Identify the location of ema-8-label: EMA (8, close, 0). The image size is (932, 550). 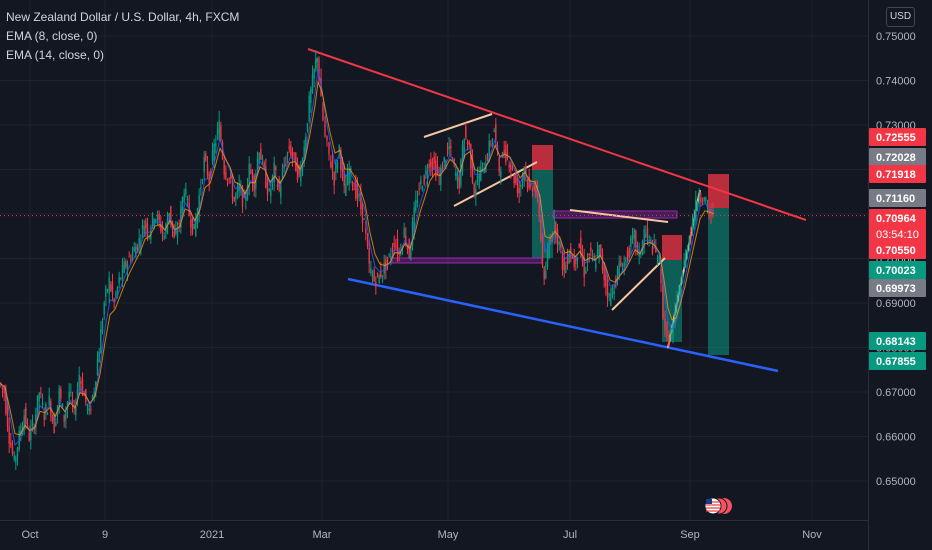
(52, 36).